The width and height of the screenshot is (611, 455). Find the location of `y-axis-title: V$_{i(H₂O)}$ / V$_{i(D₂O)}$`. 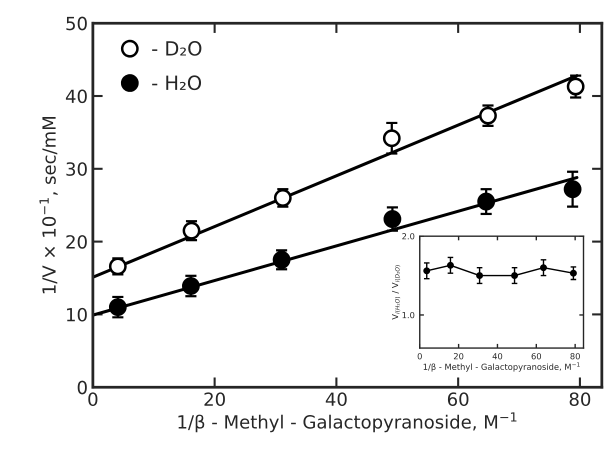

y-axis-title: V$_{i(H₂O)}$ / V$_{i(D₂O)}$ is located at coordinates (396, 292).